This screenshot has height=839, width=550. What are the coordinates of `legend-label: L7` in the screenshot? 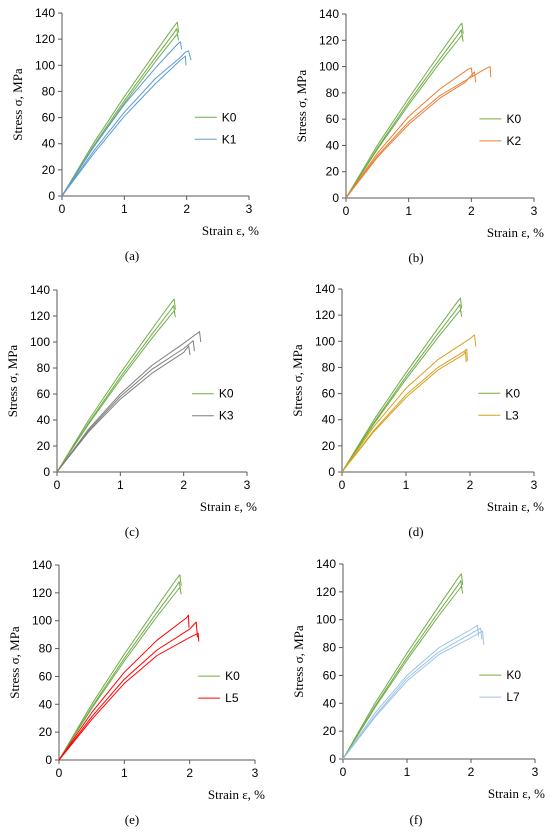 It's located at (513, 697).